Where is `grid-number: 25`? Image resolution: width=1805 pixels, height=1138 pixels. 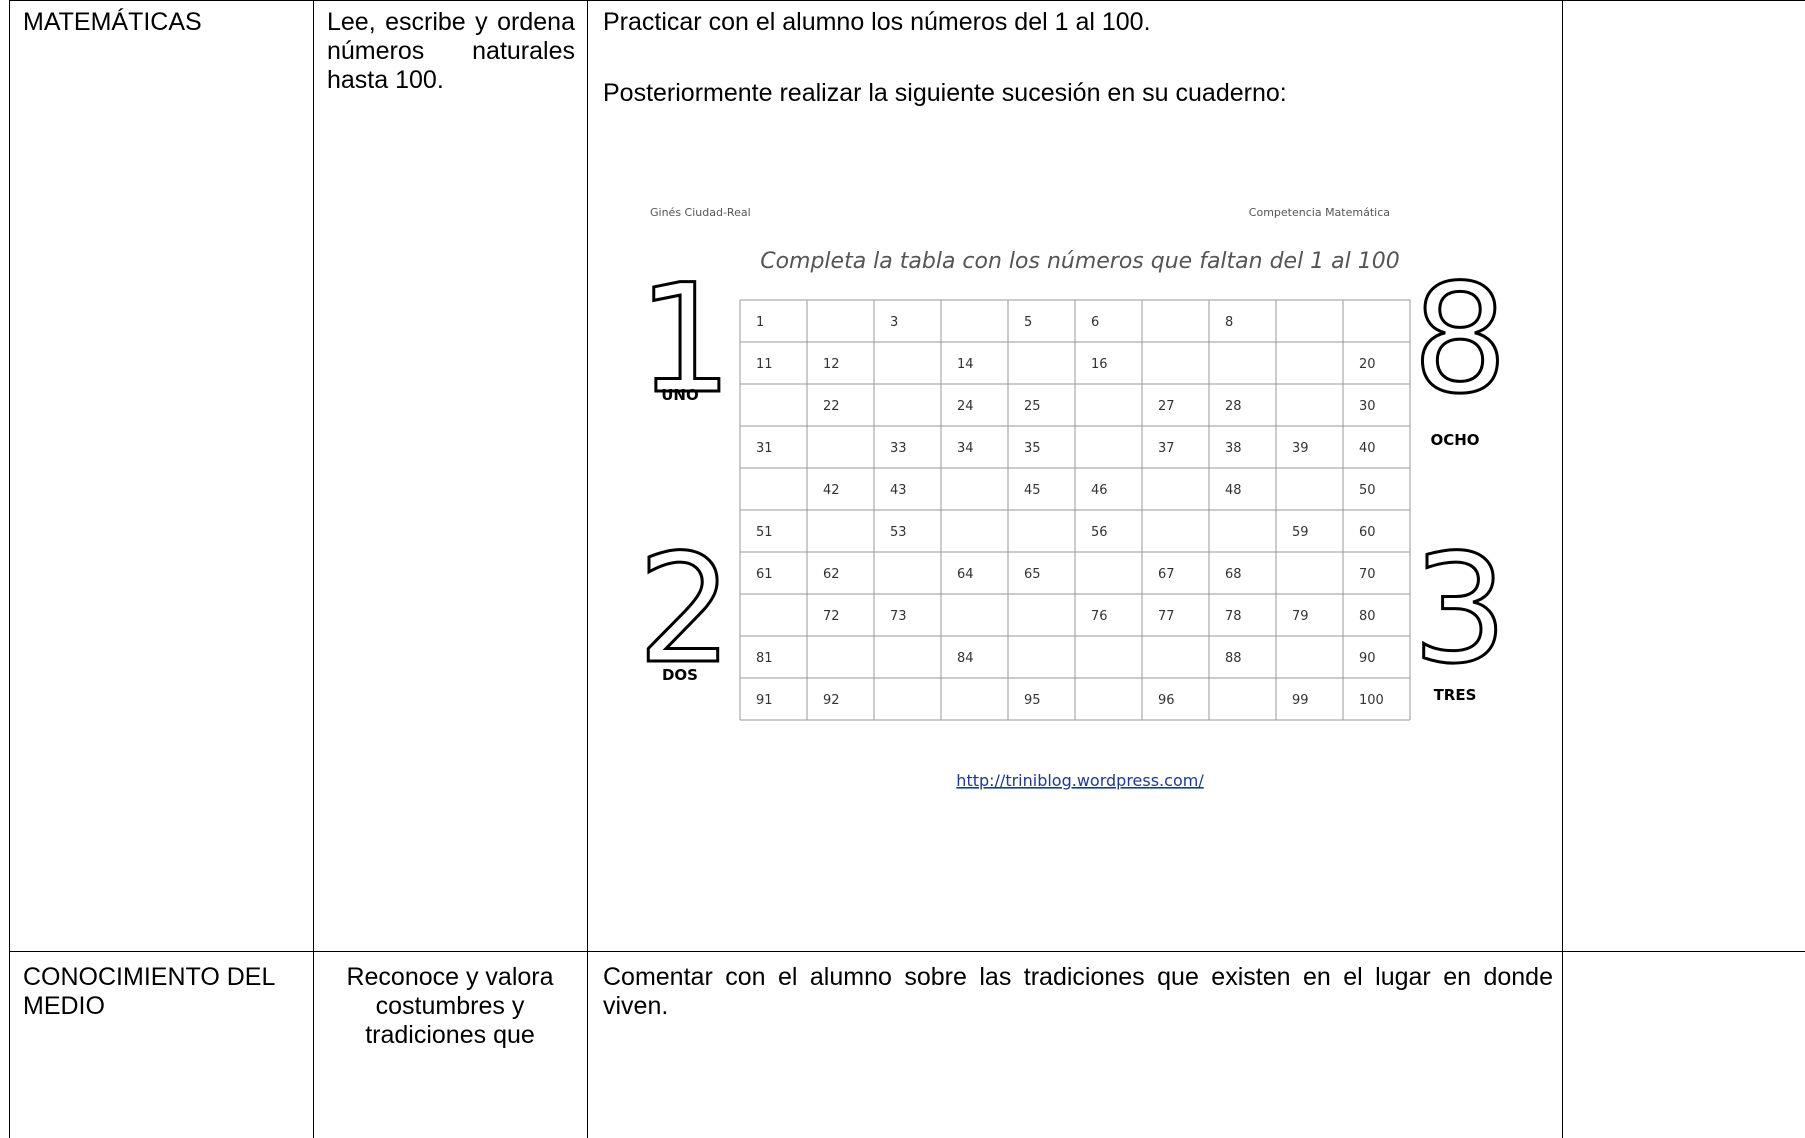
grid-number: 25 is located at coordinates (1032, 406).